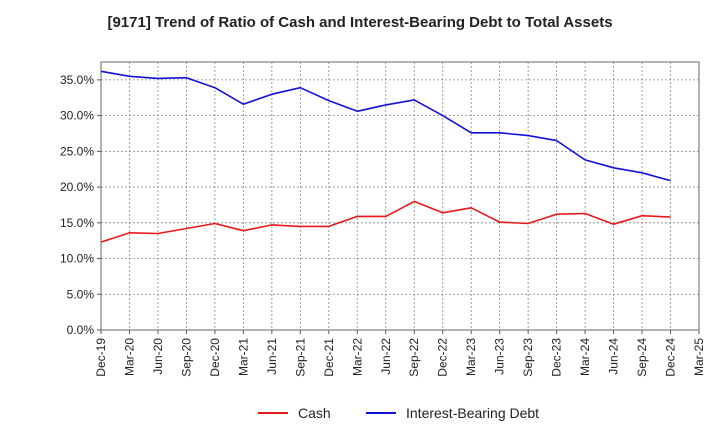 The image size is (720, 440). What do you see at coordinates (642, 357) in the screenshot?
I see `x-tick-label: Sep-24` at bounding box center [642, 357].